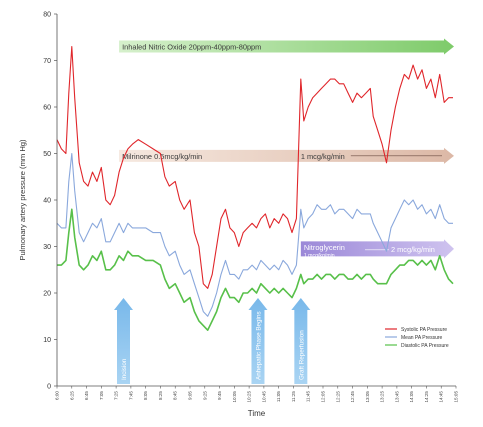  Describe the element at coordinates (47, 15) in the screenshot. I see `y-tick-label: 80` at that location.